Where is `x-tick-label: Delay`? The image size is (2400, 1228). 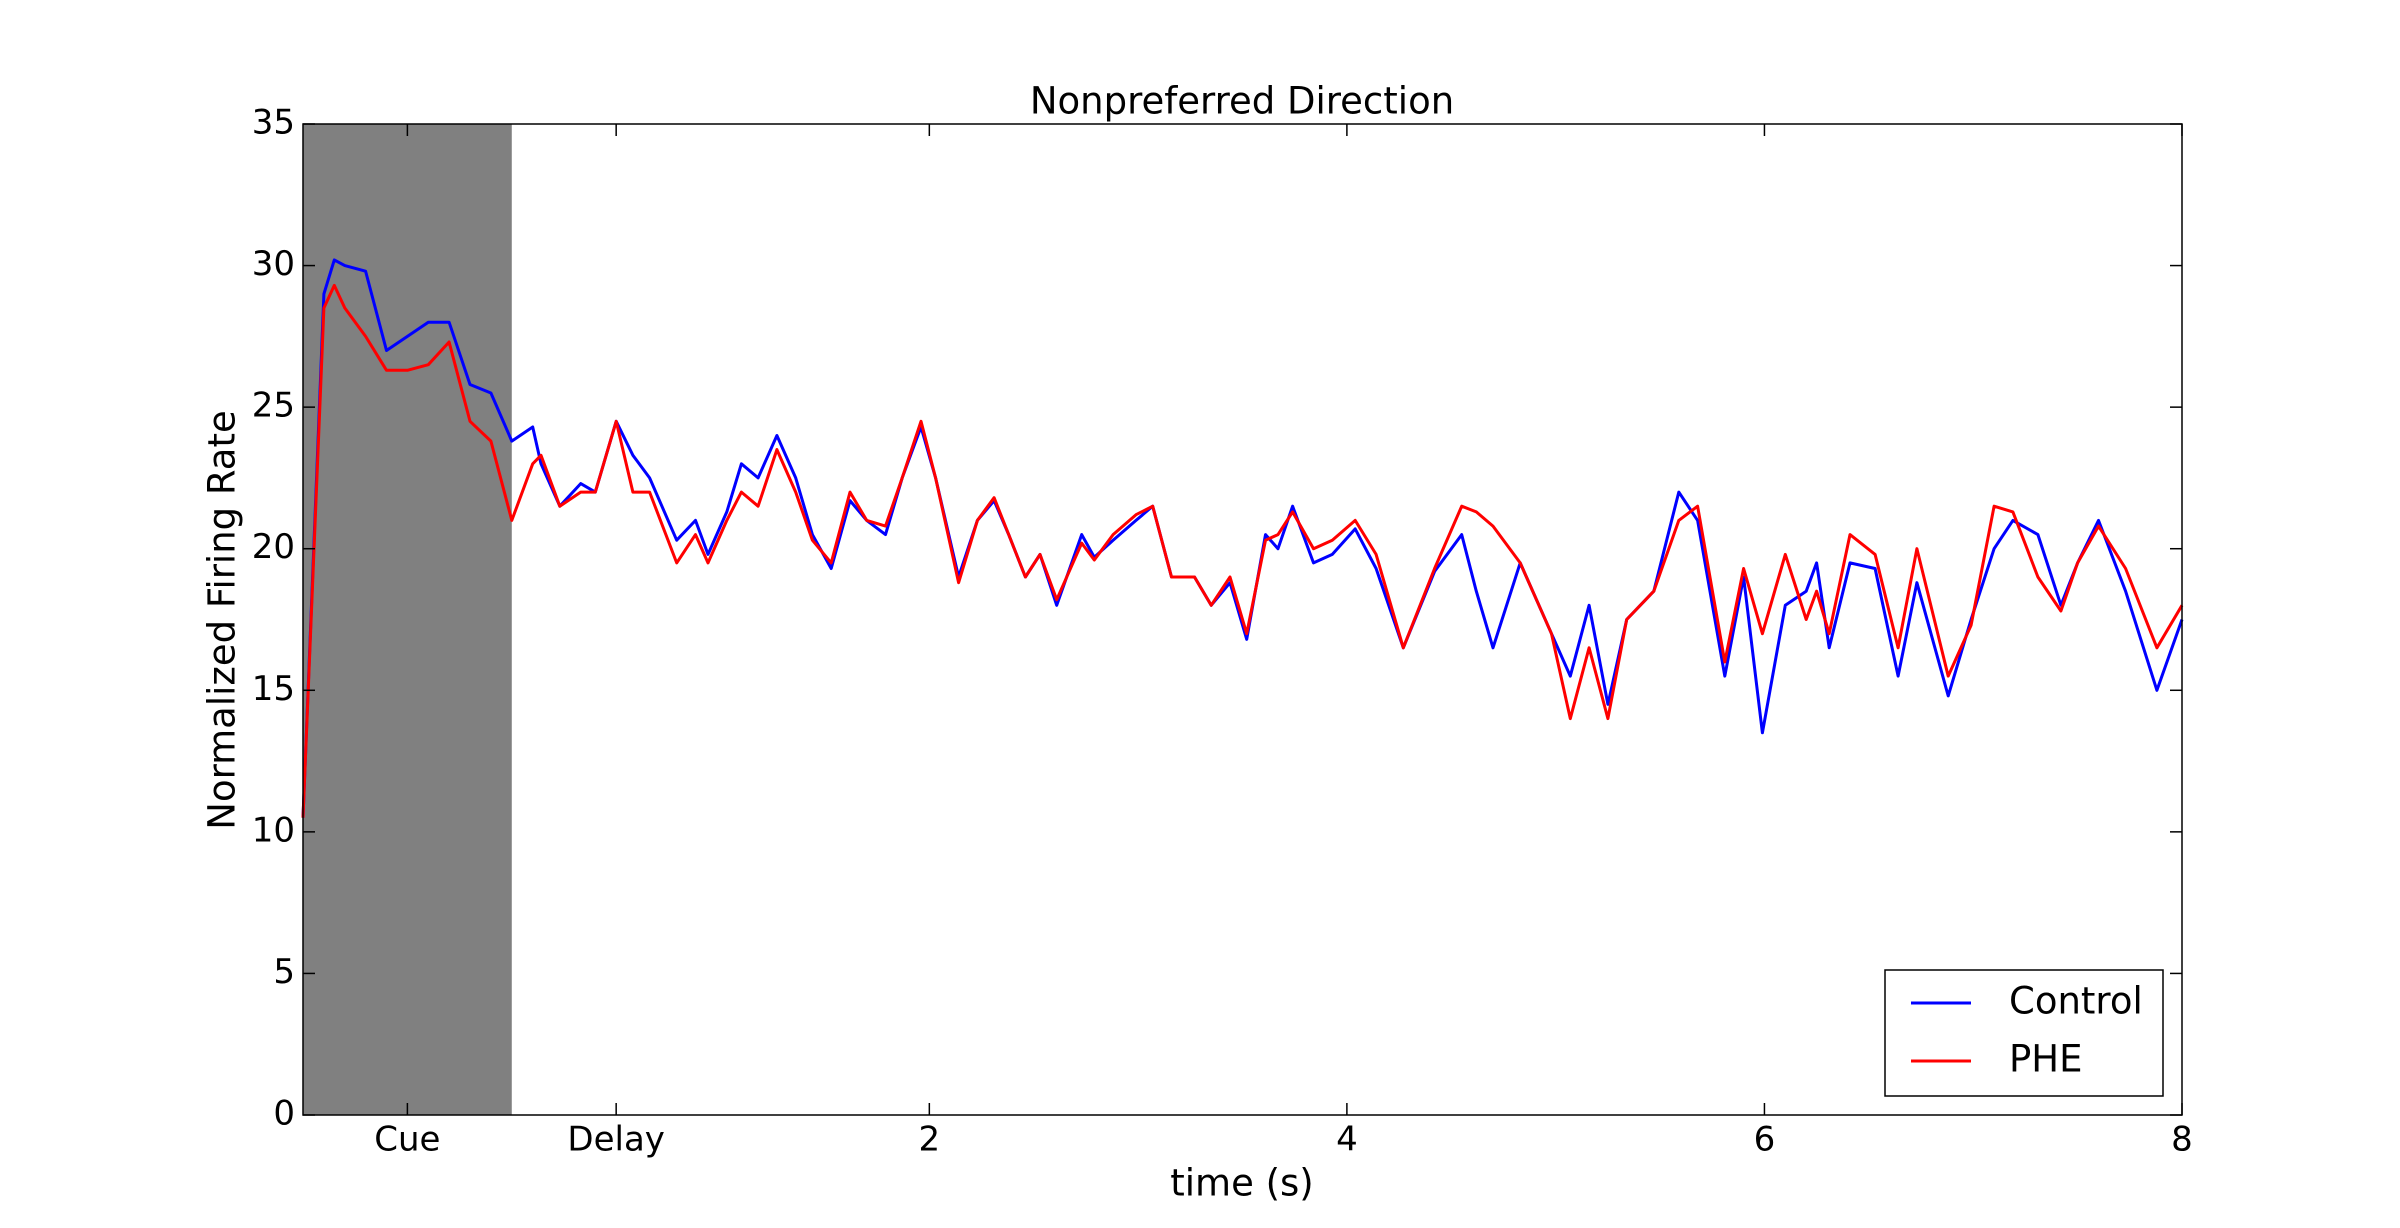
x-tick-label: Delay is located at coordinates (616, 1140).